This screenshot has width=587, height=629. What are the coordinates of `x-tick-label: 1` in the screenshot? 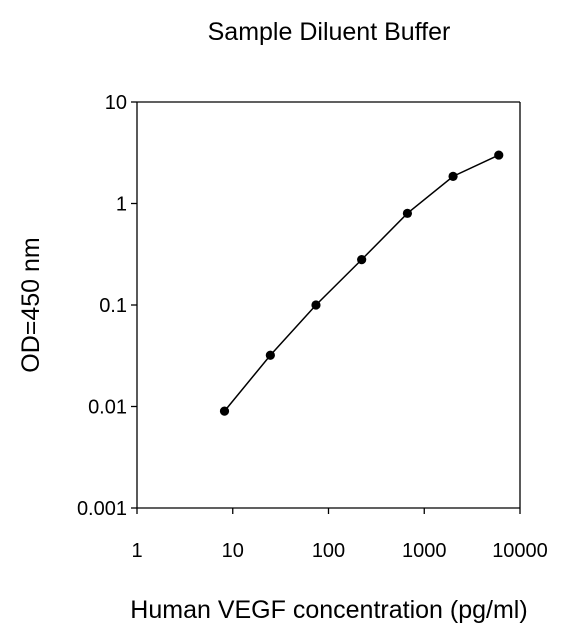 It's located at (136, 551).